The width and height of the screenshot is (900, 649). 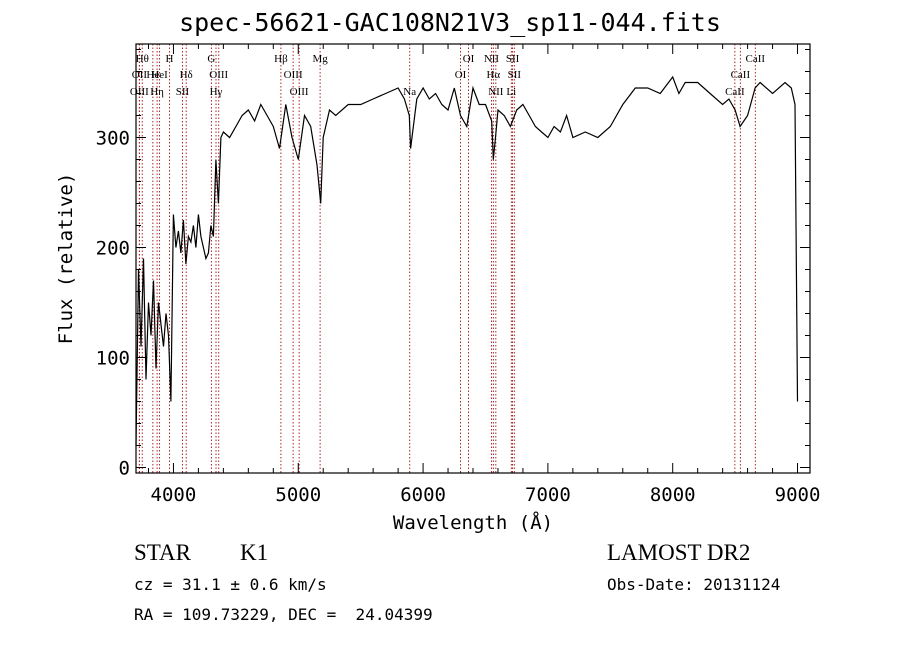 I want to click on spectral-line-label: Hα, so click(x=493, y=75).